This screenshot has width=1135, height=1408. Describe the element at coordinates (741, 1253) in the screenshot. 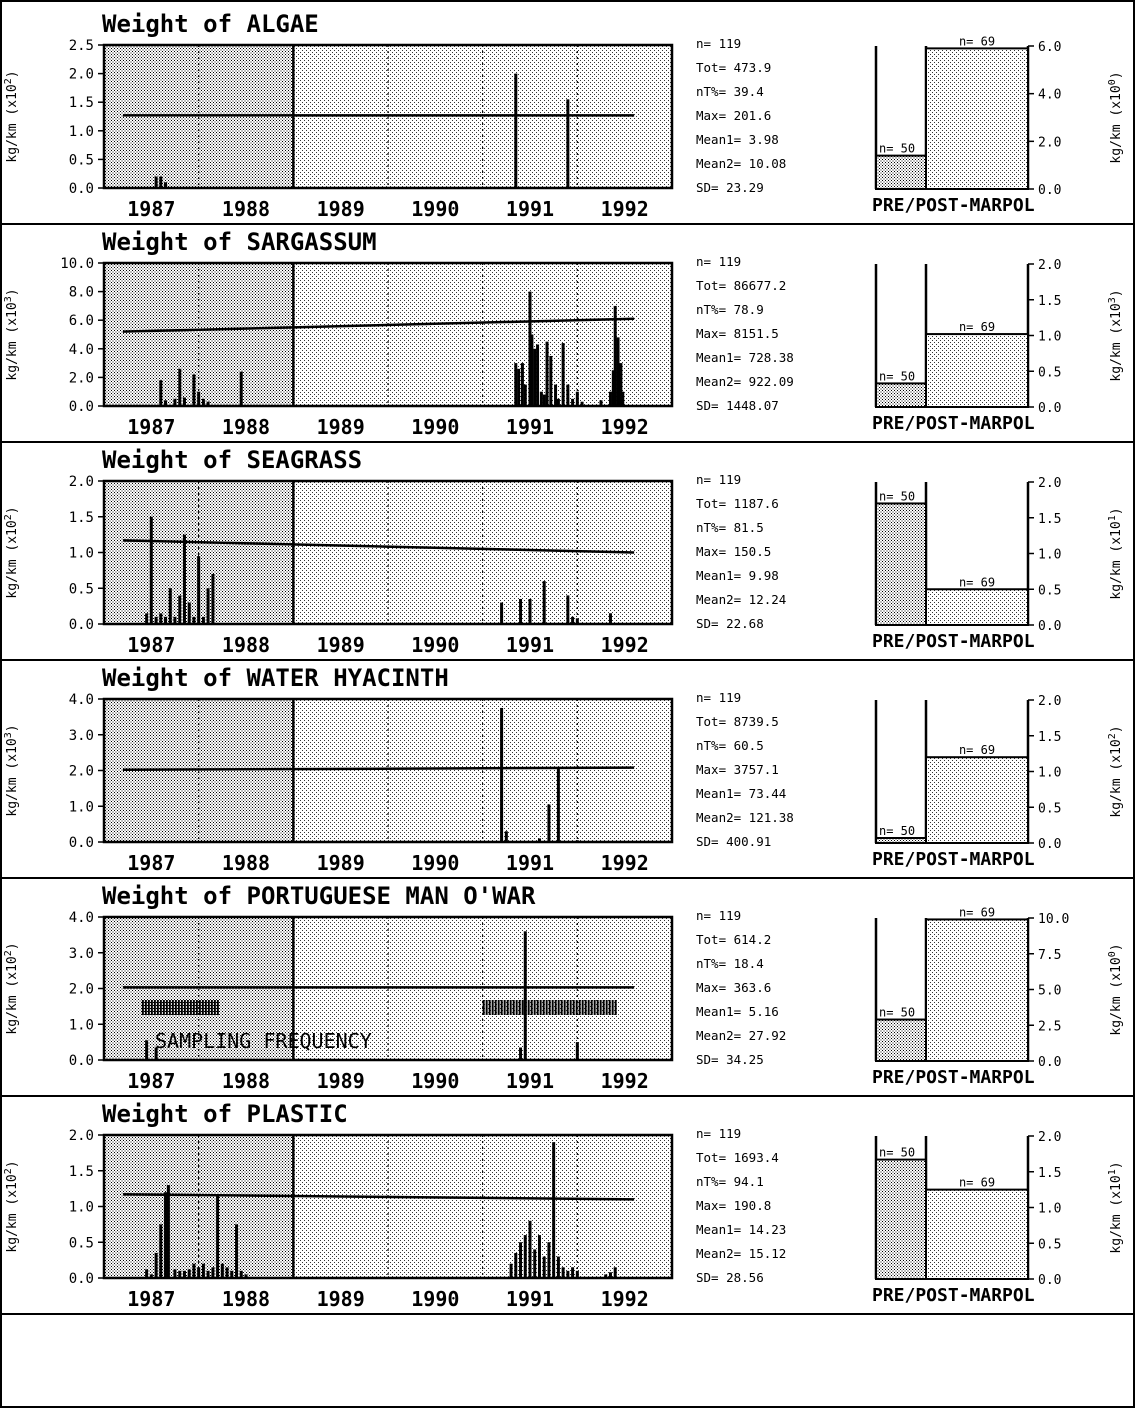

I see `stat-line: Mean2= 15.12` at that location.